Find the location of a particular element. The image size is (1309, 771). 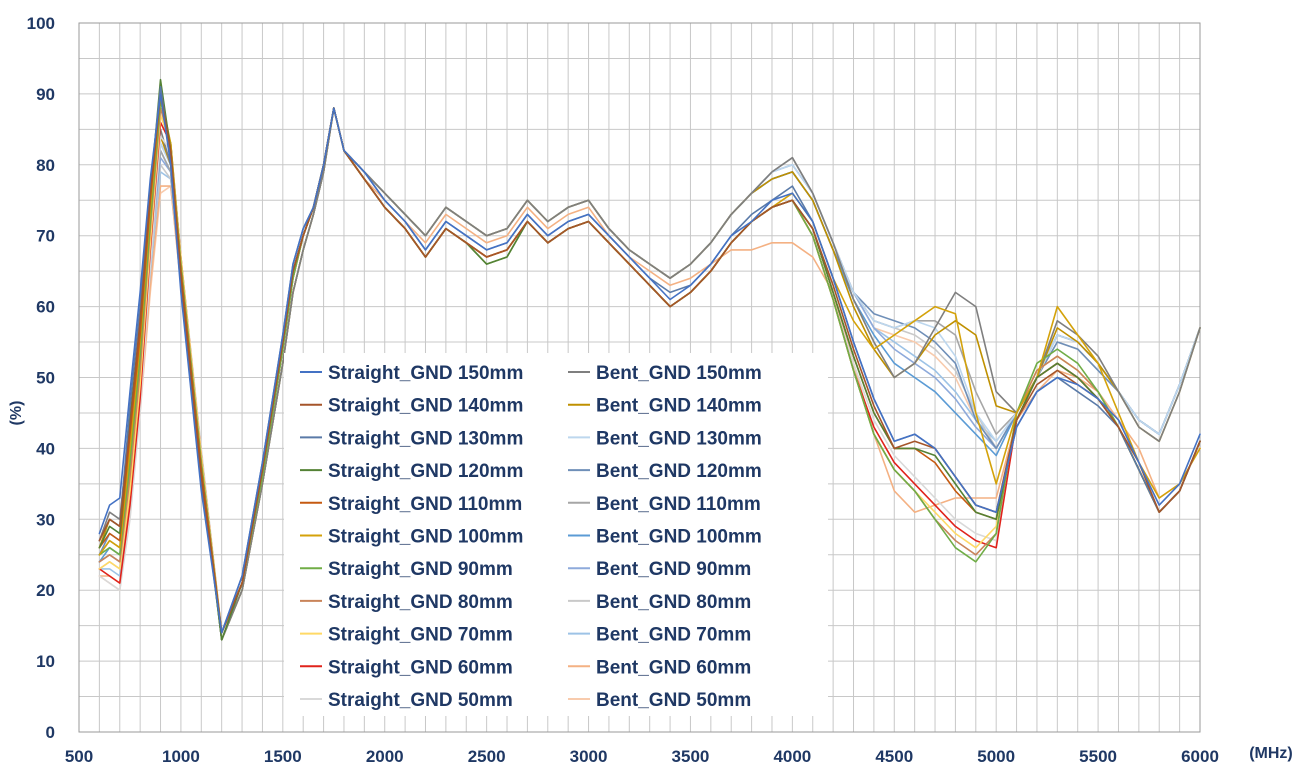

y-axis-ticks: 0 10 20 30 40 50 60 70 80 90 100 is located at coordinates (41, 378).